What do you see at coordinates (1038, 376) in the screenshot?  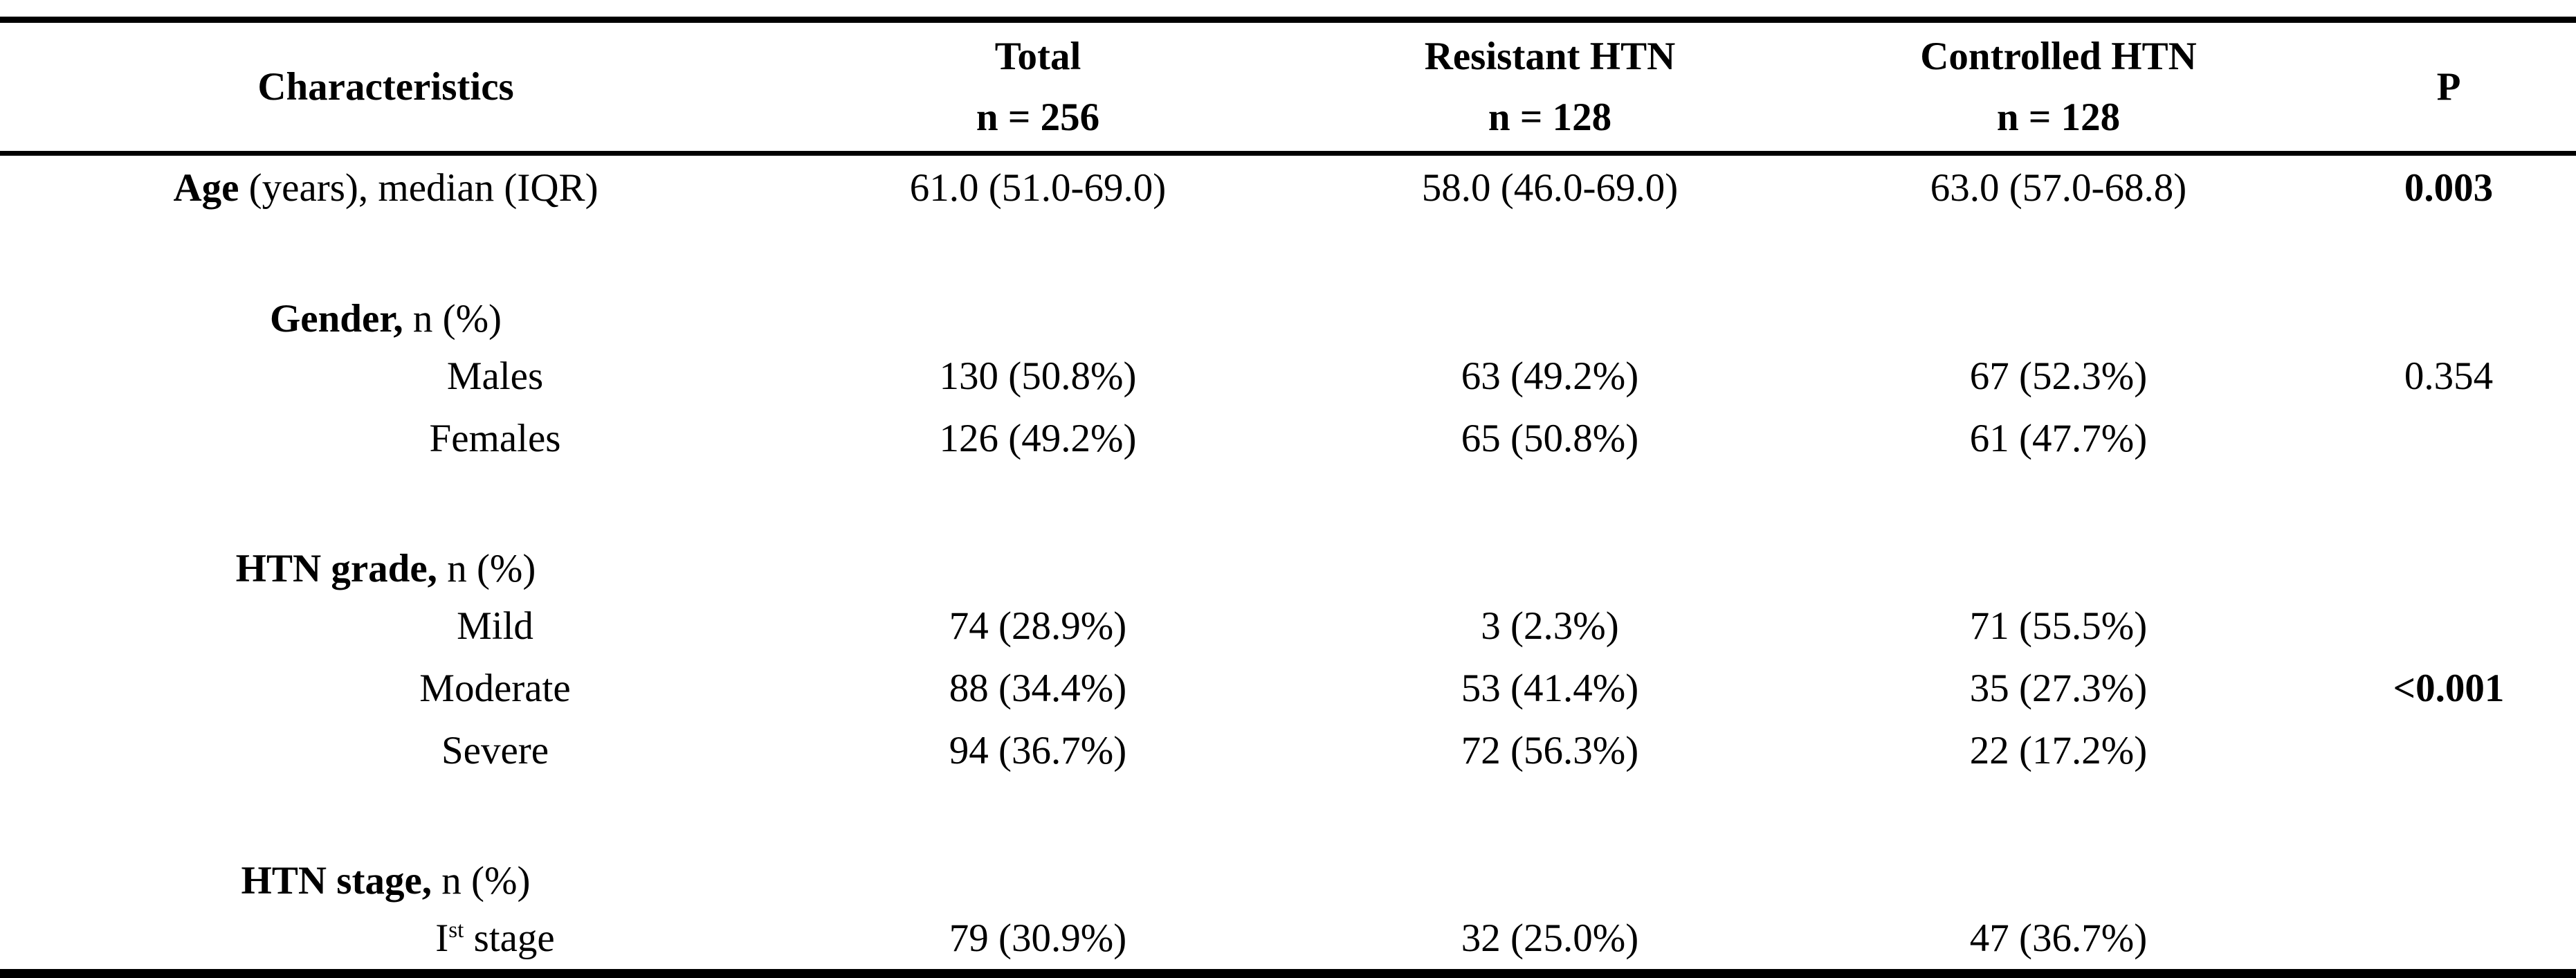 I see `males-total-value: 130 (50.8%)` at bounding box center [1038, 376].